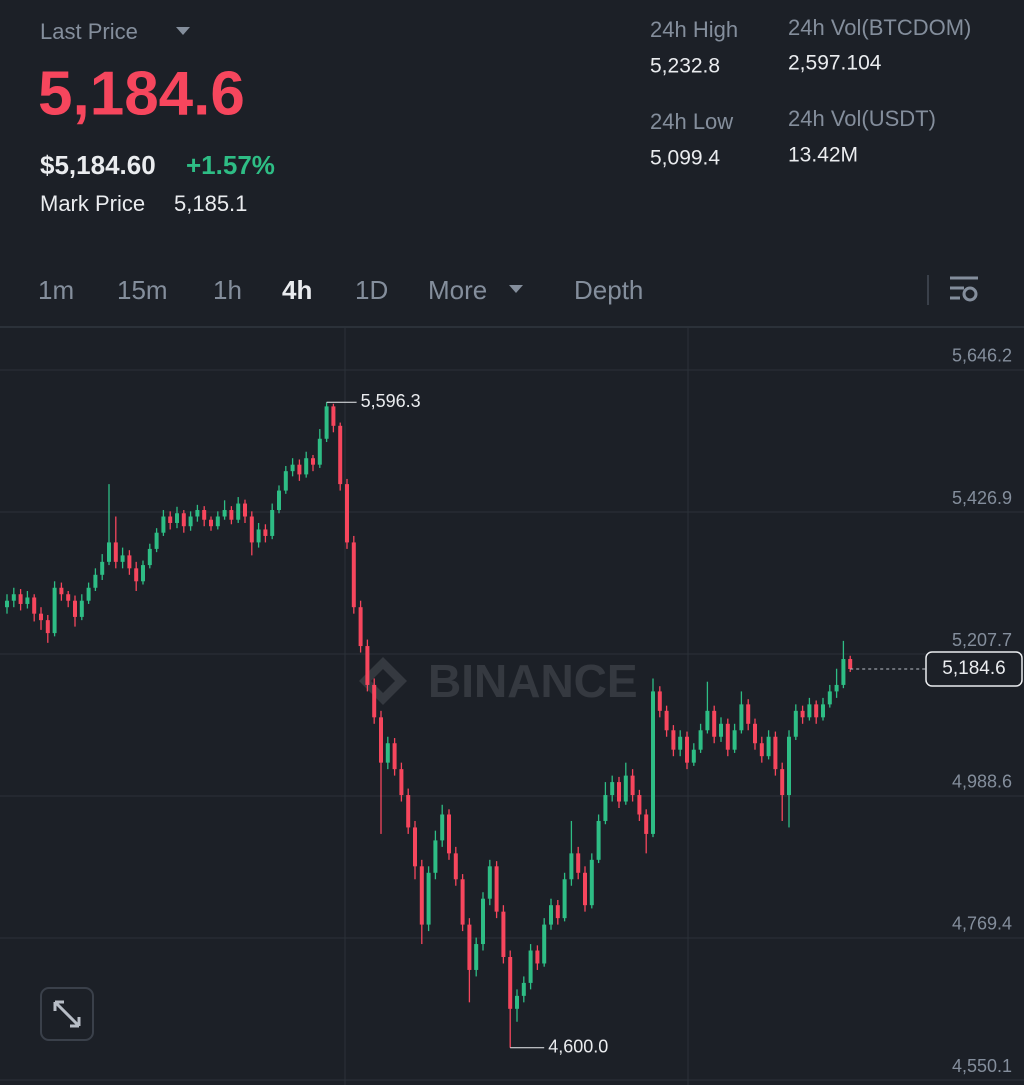  I want to click on y-tick-label: 5,207.7, so click(982, 640).